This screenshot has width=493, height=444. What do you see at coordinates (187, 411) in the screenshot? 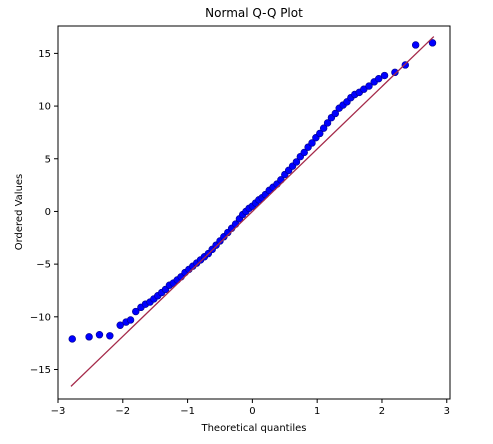
I see `x-tick-label: −1` at bounding box center [187, 411].